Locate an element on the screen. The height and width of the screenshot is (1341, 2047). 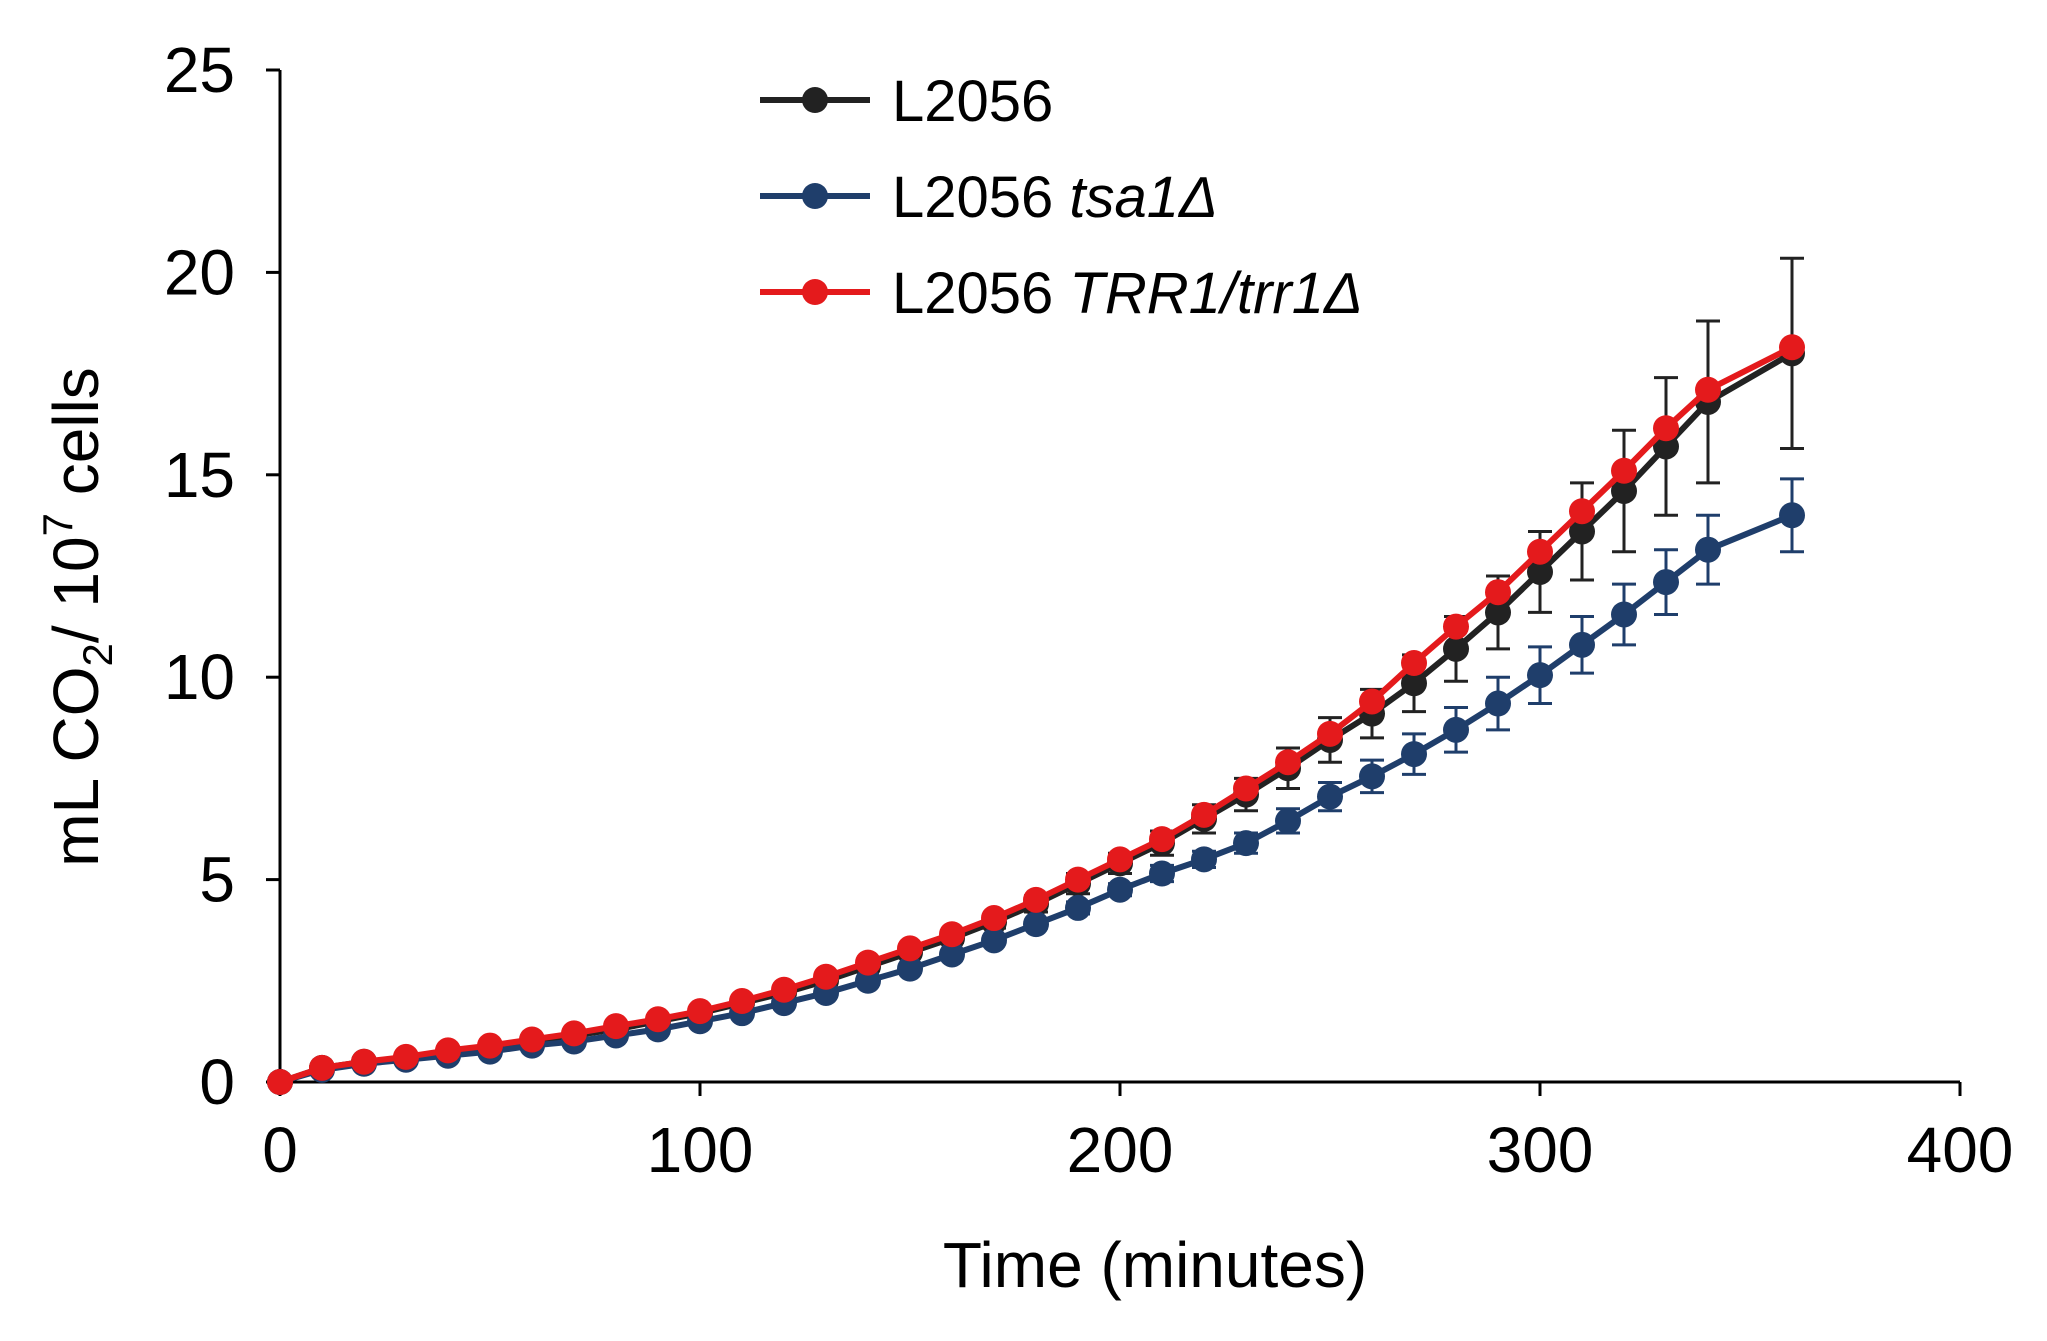
x-tick-label: 100 is located at coordinates (700, 1150).